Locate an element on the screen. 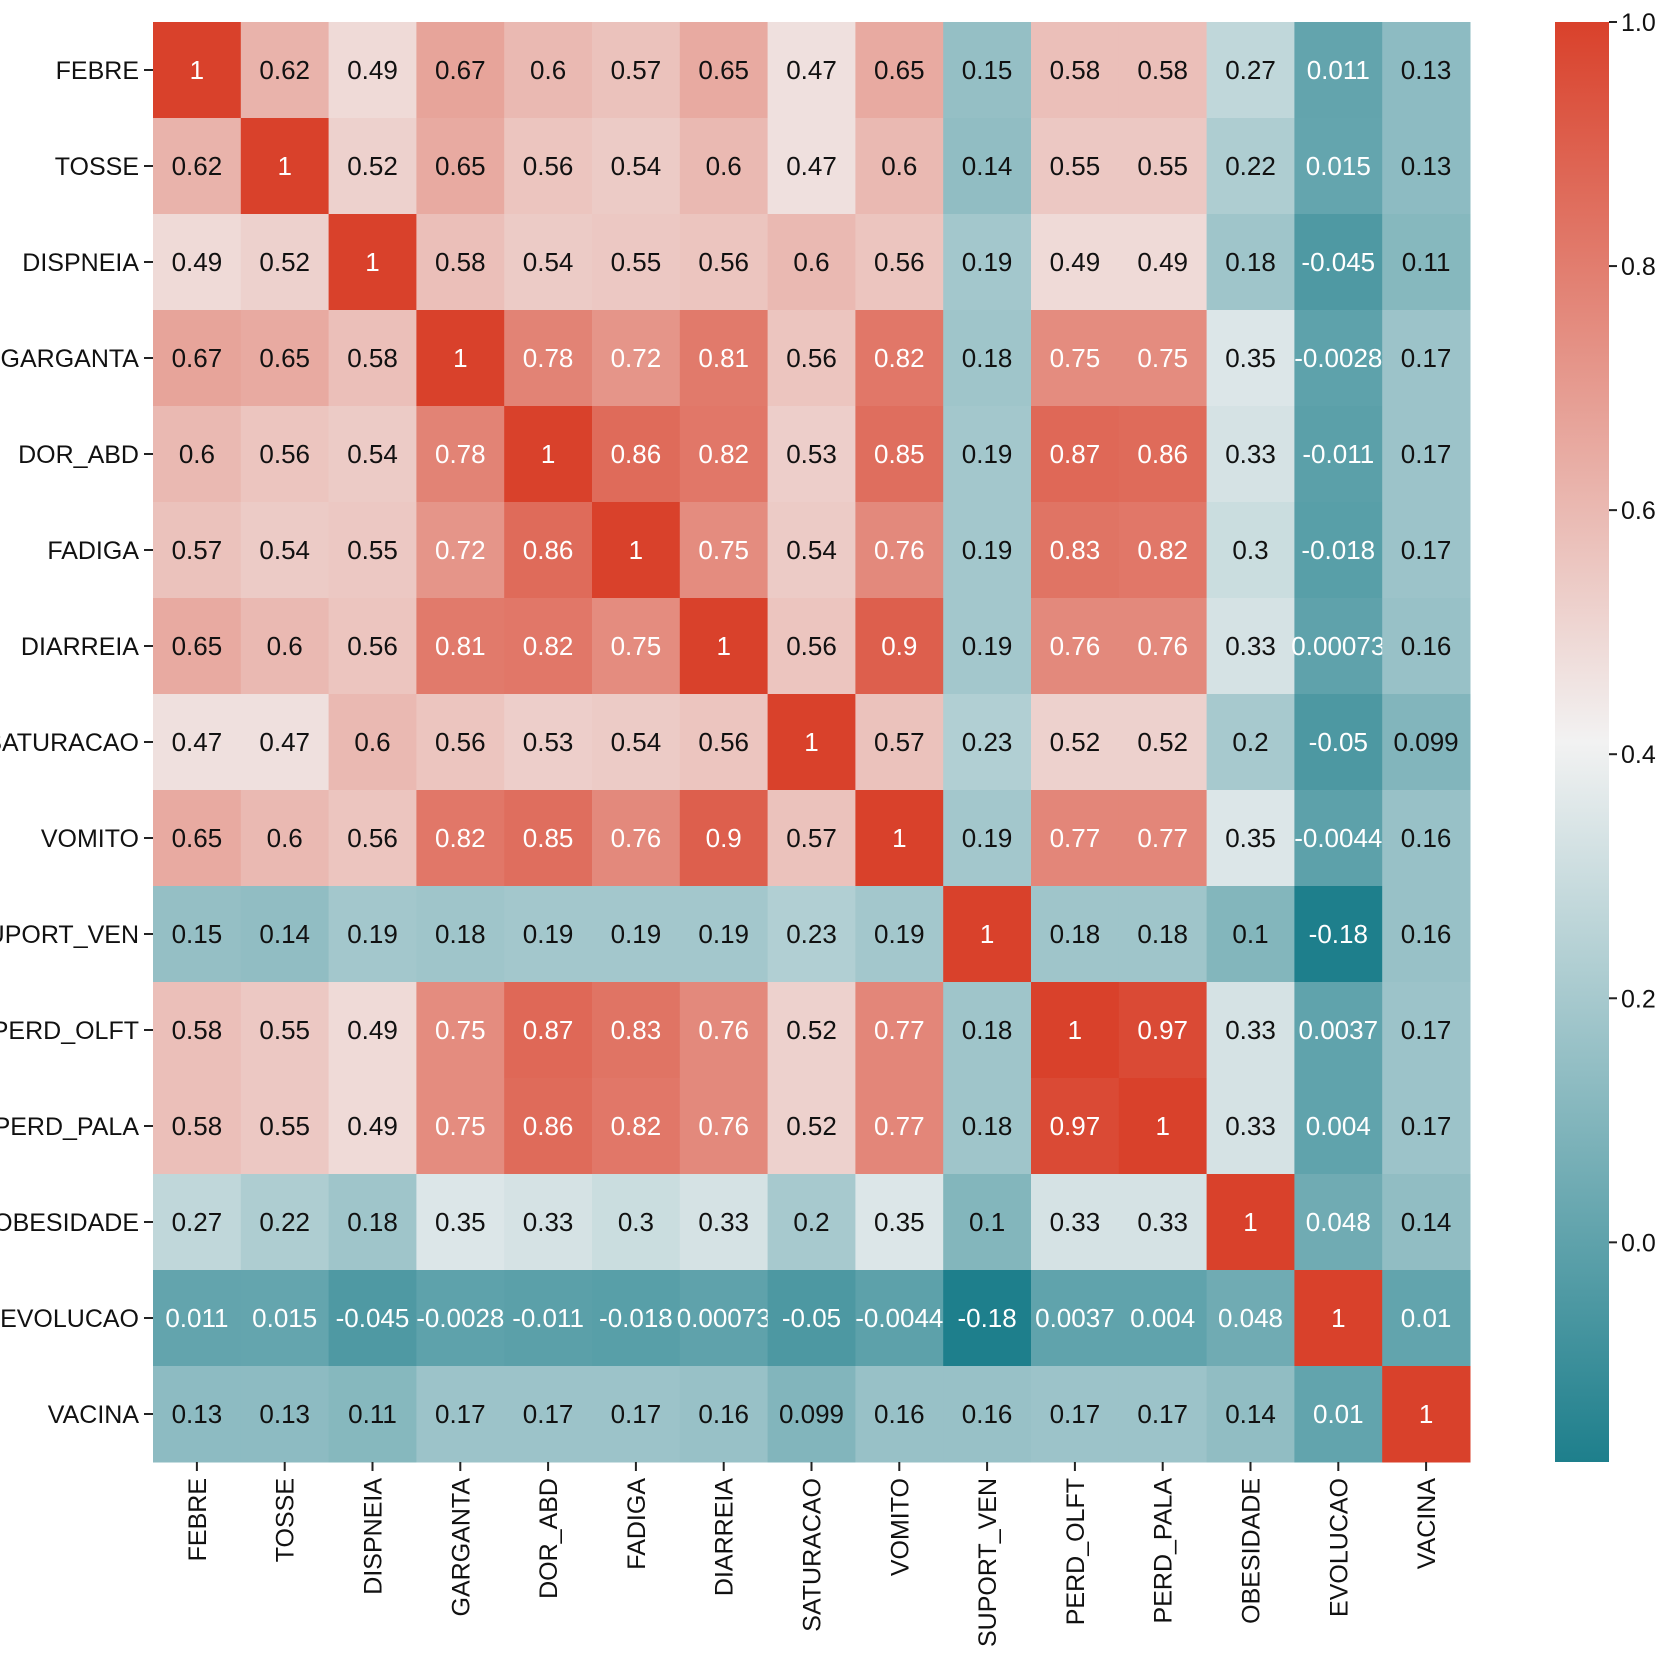 This screenshot has width=1660, height=1660. colorbar-tick-label: 0.8 is located at coordinates (1638, 267).